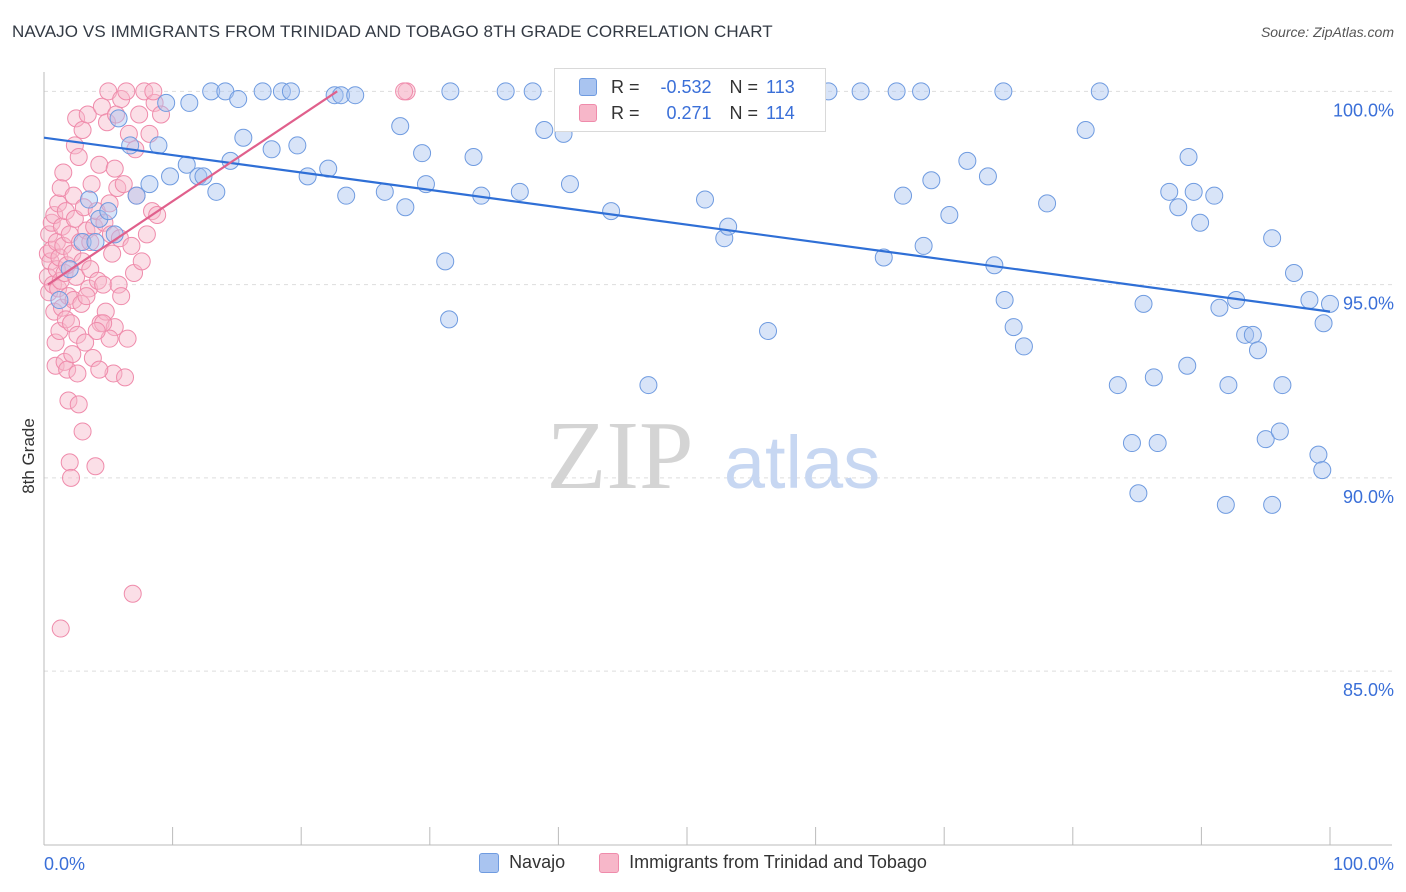  I want to click on legend-item-navajo: Navajo, so click(522, 862).